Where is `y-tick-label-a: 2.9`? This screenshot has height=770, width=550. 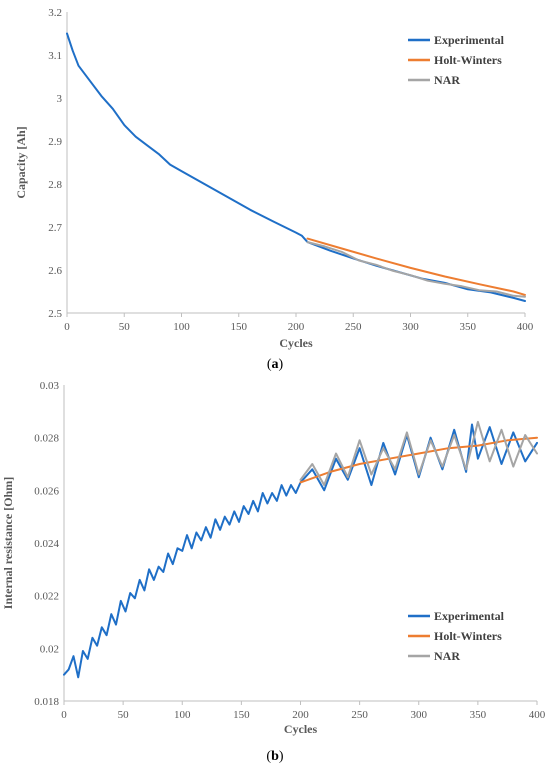
y-tick-label-a: 2.9 is located at coordinates (55, 142).